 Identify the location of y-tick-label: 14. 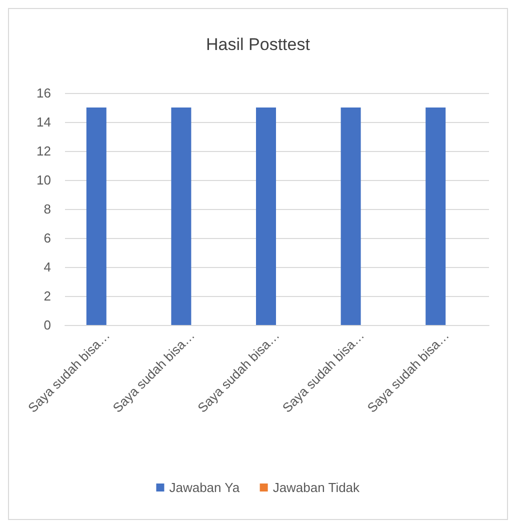
(43, 122).